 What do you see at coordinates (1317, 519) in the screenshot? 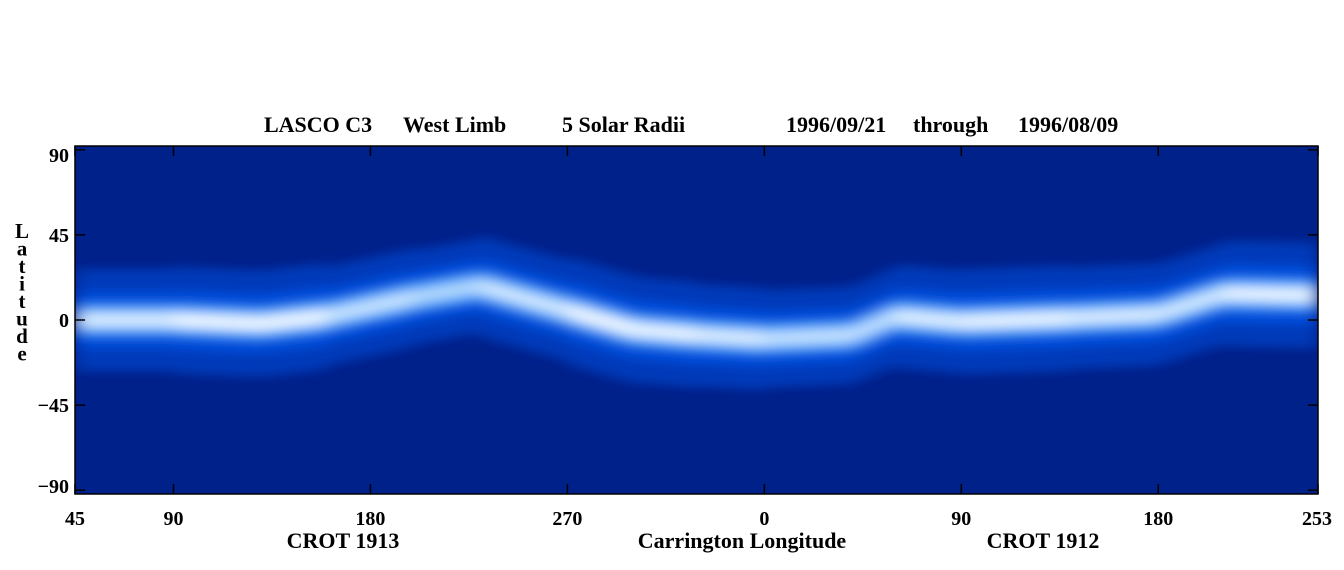
I see `x-tick-label: 253` at bounding box center [1317, 519].